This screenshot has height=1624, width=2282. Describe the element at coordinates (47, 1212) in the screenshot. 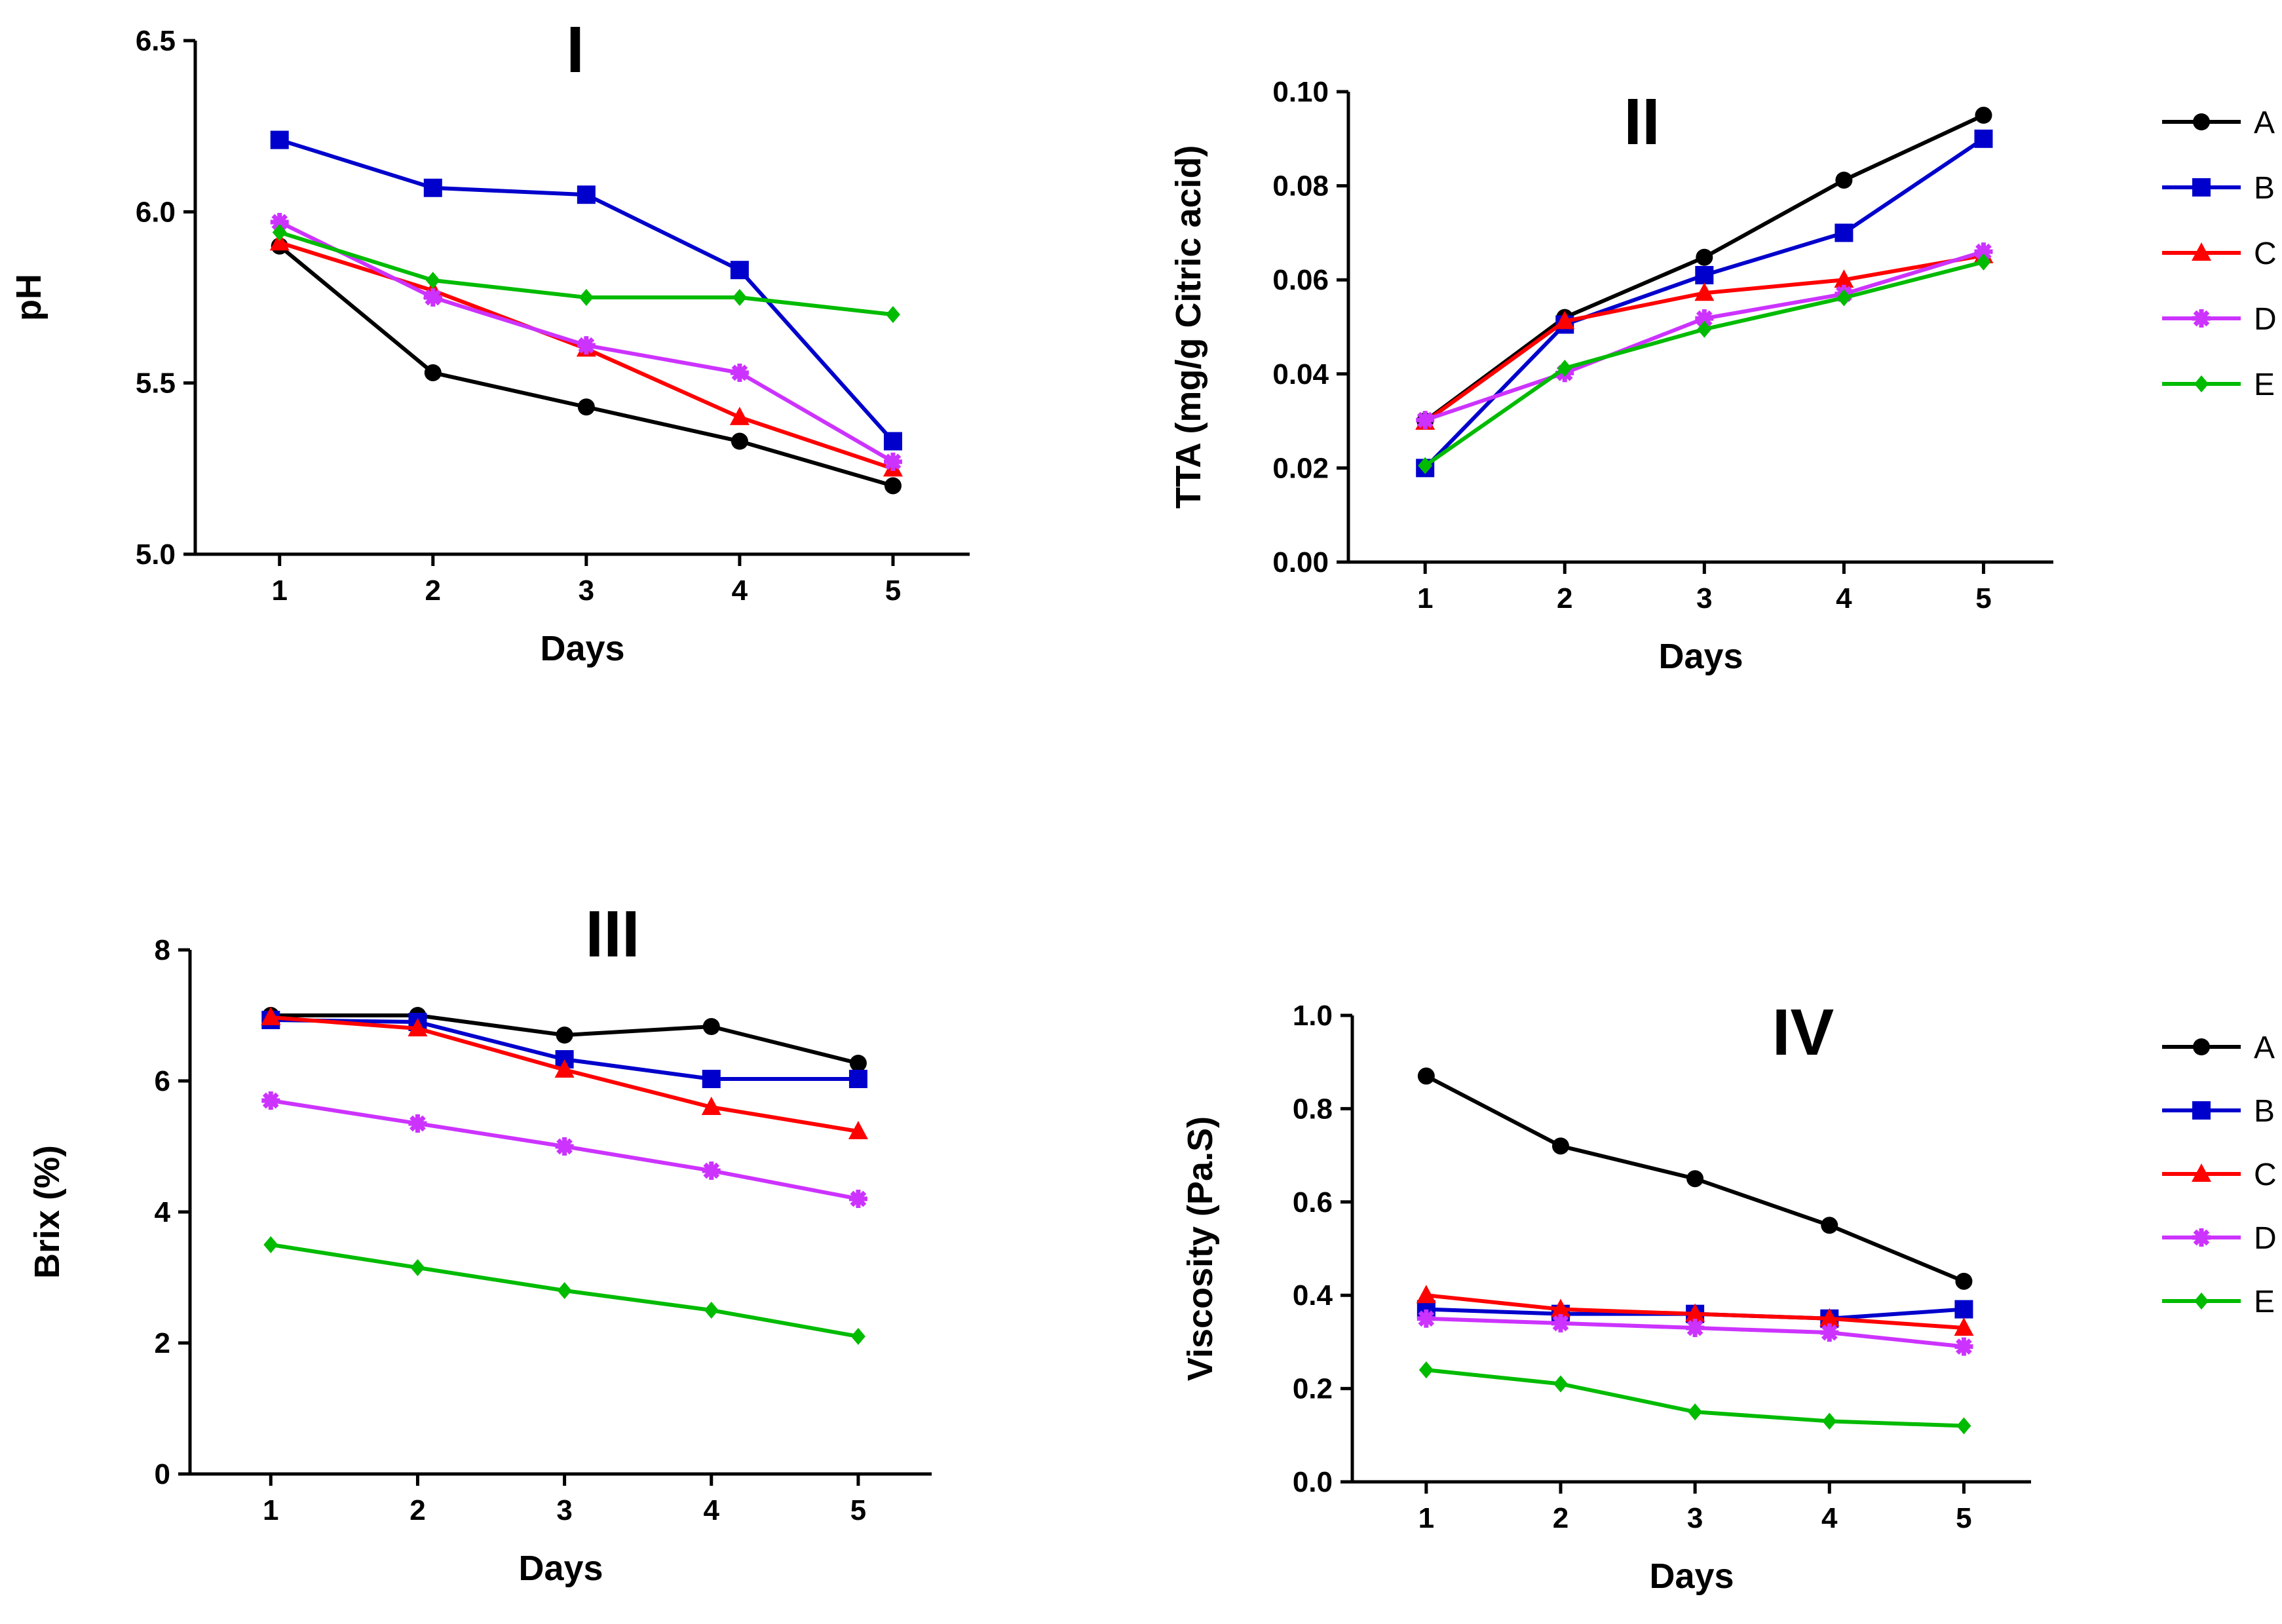

I see `y-axis-title: Brix (%)` at that location.